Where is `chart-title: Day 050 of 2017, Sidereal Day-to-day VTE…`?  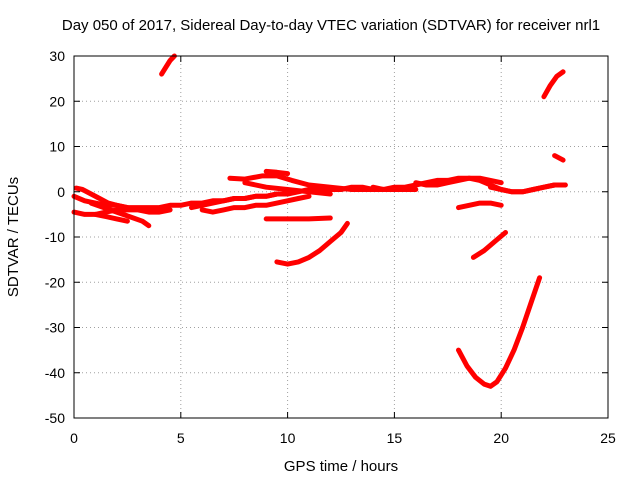 chart-title: Day 050 of 2017, Sidereal Day-to-day VTE… is located at coordinates (331, 25).